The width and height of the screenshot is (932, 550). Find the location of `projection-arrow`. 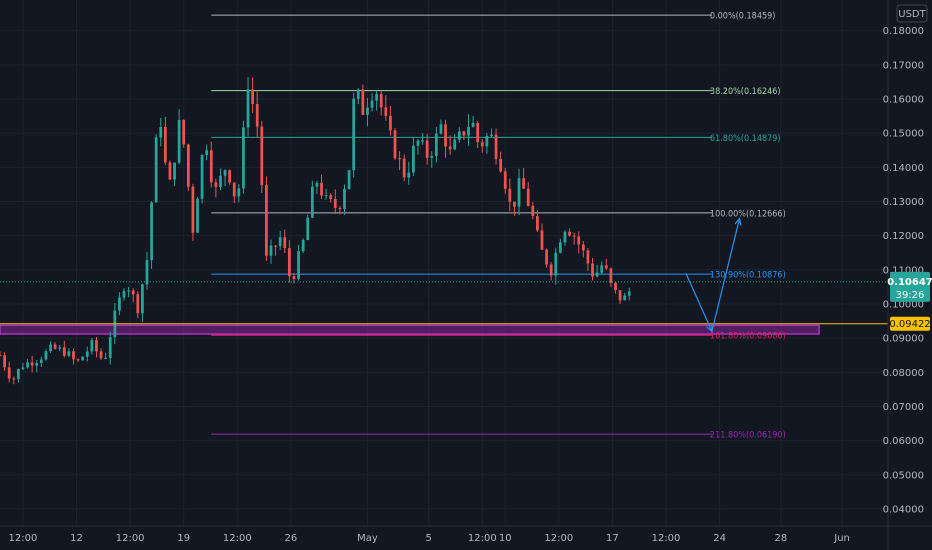

projection-arrow is located at coordinates (713, 275).